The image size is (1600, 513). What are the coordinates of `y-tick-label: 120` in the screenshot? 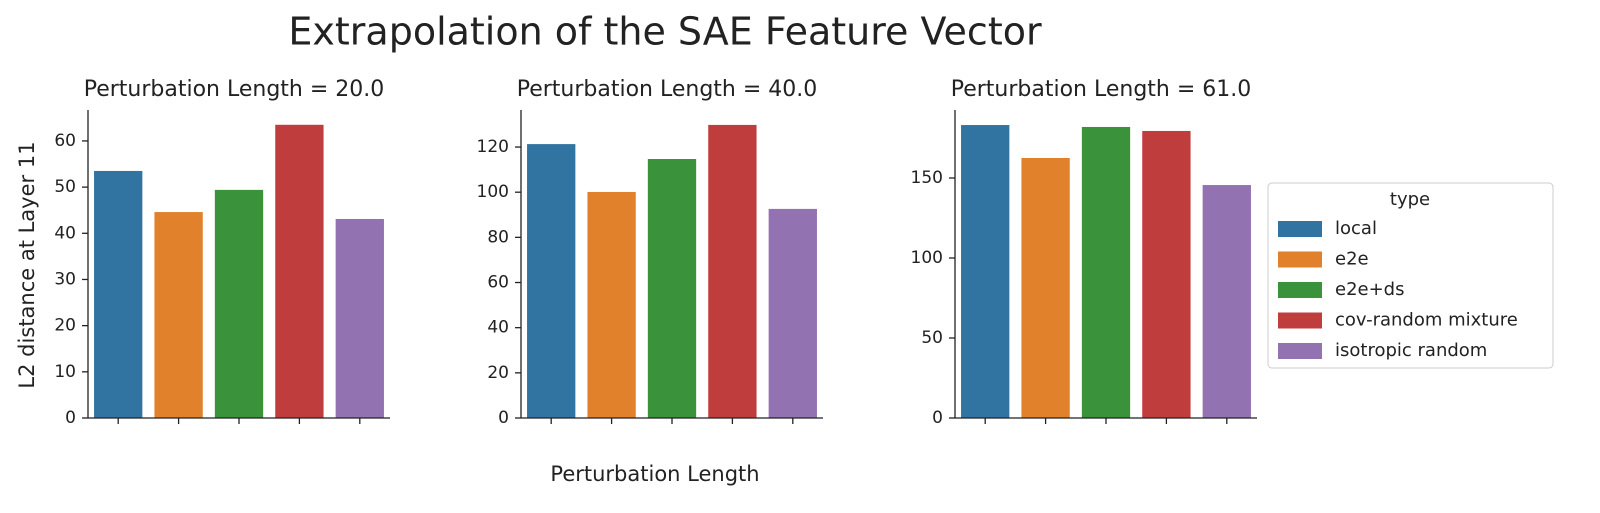 It's located at (493, 147).